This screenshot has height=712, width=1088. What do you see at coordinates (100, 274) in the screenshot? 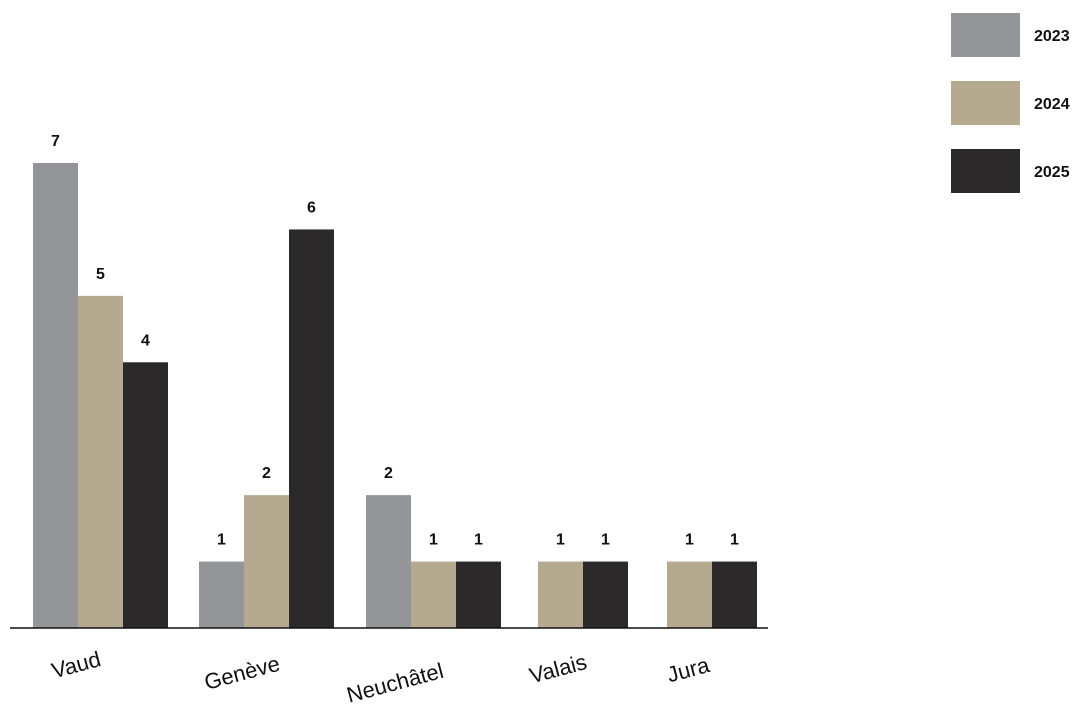
I see `value-label-vaud-2024: 5` at bounding box center [100, 274].